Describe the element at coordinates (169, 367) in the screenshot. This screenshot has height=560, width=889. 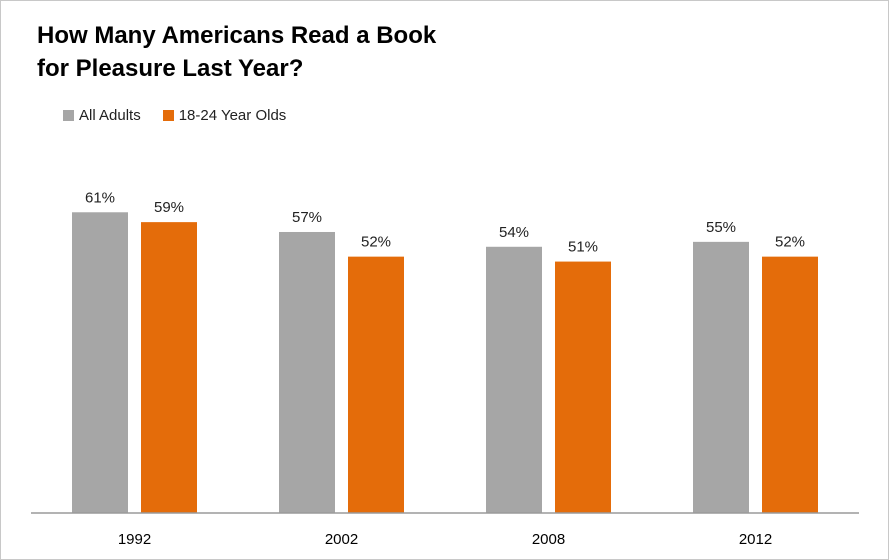
I see `bar-18-24-year-olds-1992` at that location.